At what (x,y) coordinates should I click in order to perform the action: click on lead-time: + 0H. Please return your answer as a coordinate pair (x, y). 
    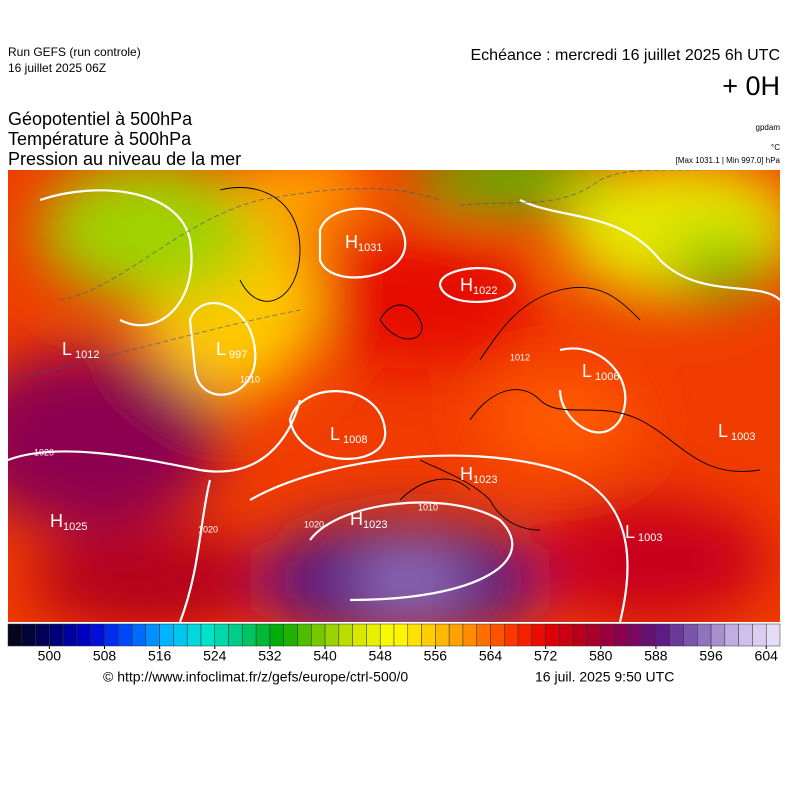
    Looking at the image, I should click on (751, 86).